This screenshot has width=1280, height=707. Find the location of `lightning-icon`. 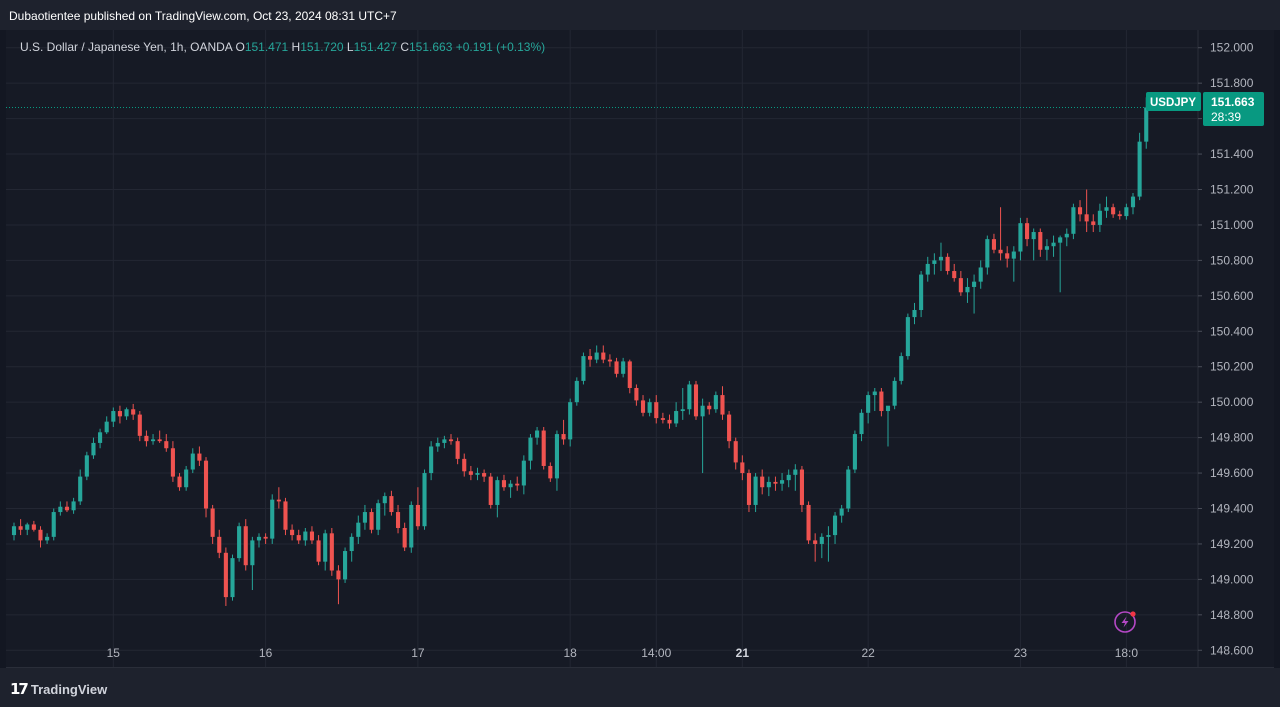

lightning-icon is located at coordinates (1125, 622).